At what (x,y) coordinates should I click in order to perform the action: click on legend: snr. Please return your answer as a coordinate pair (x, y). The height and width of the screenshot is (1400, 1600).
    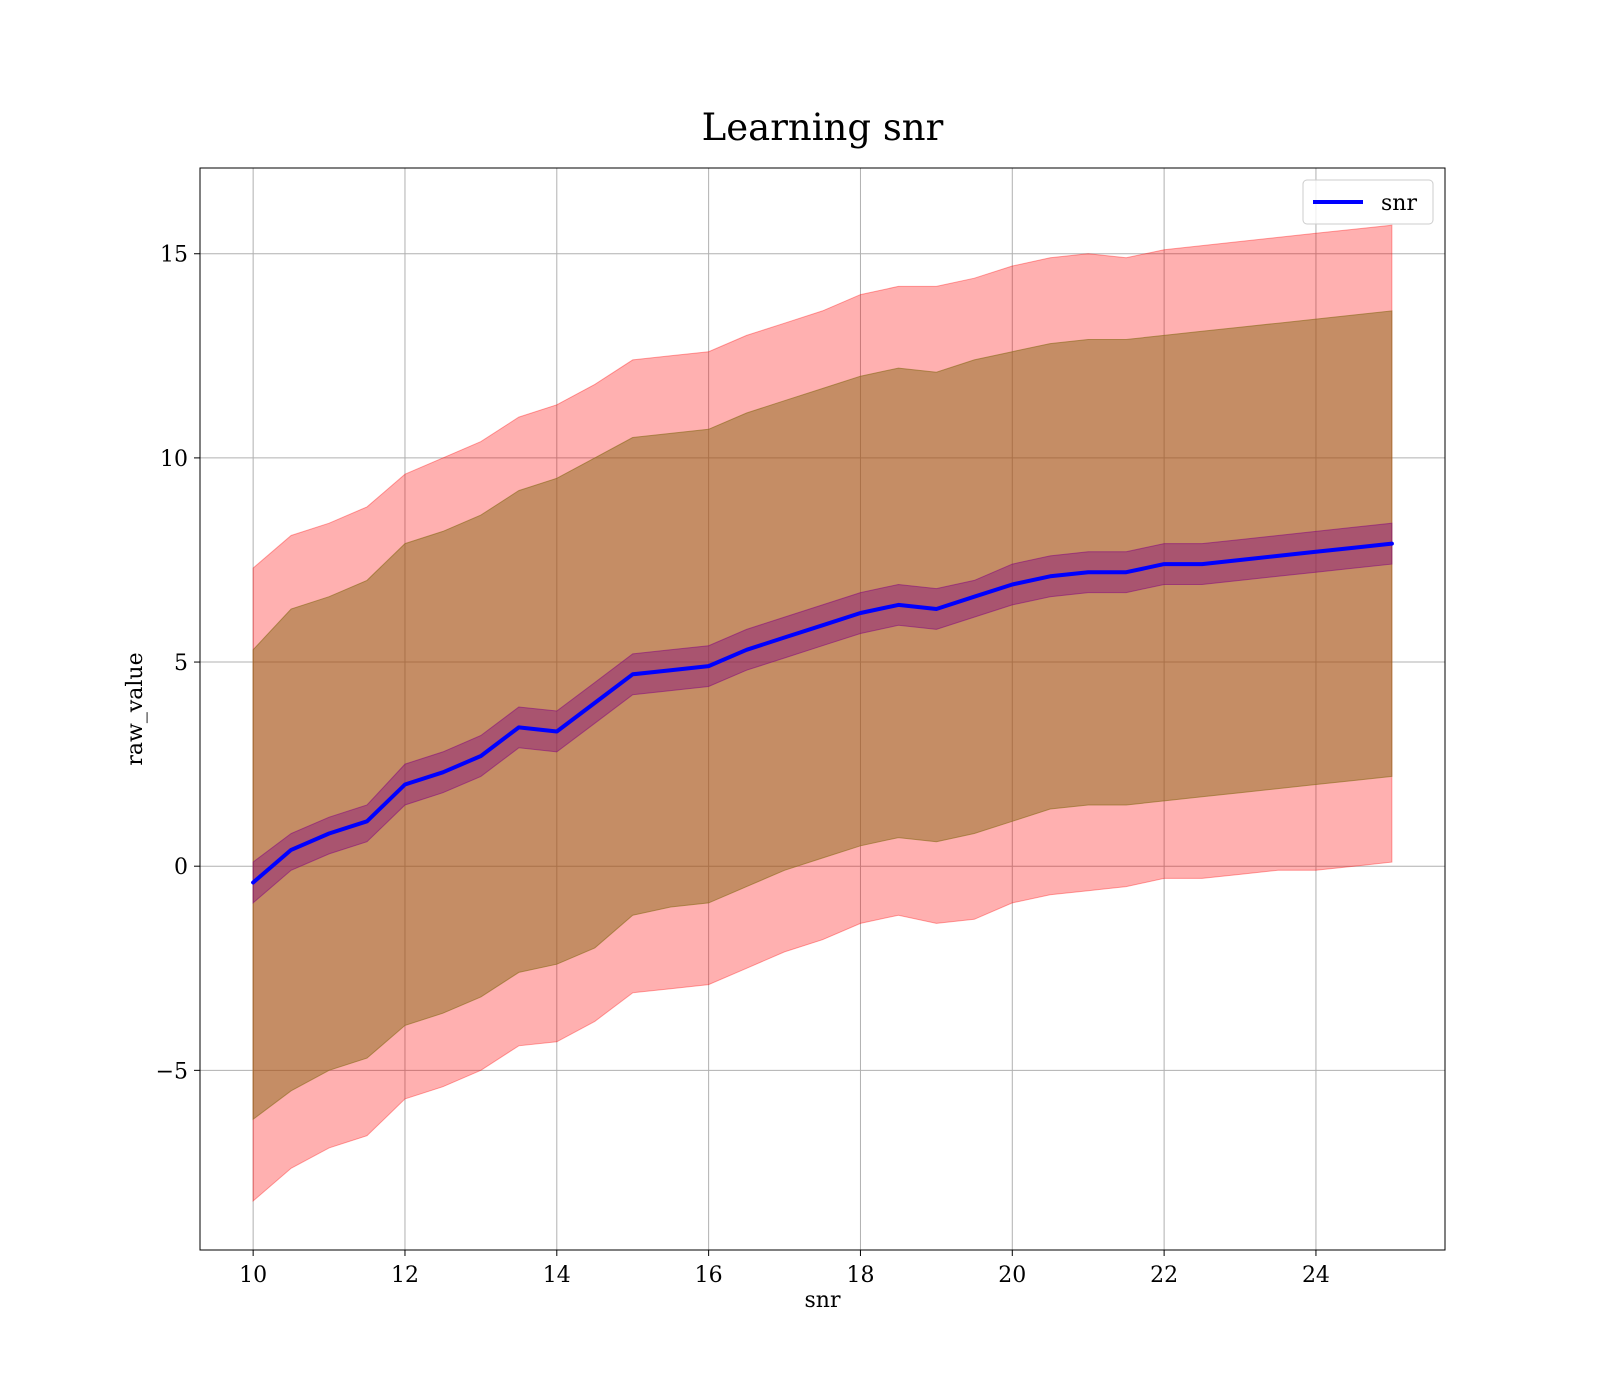
    Looking at the image, I should click on (1368, 202).